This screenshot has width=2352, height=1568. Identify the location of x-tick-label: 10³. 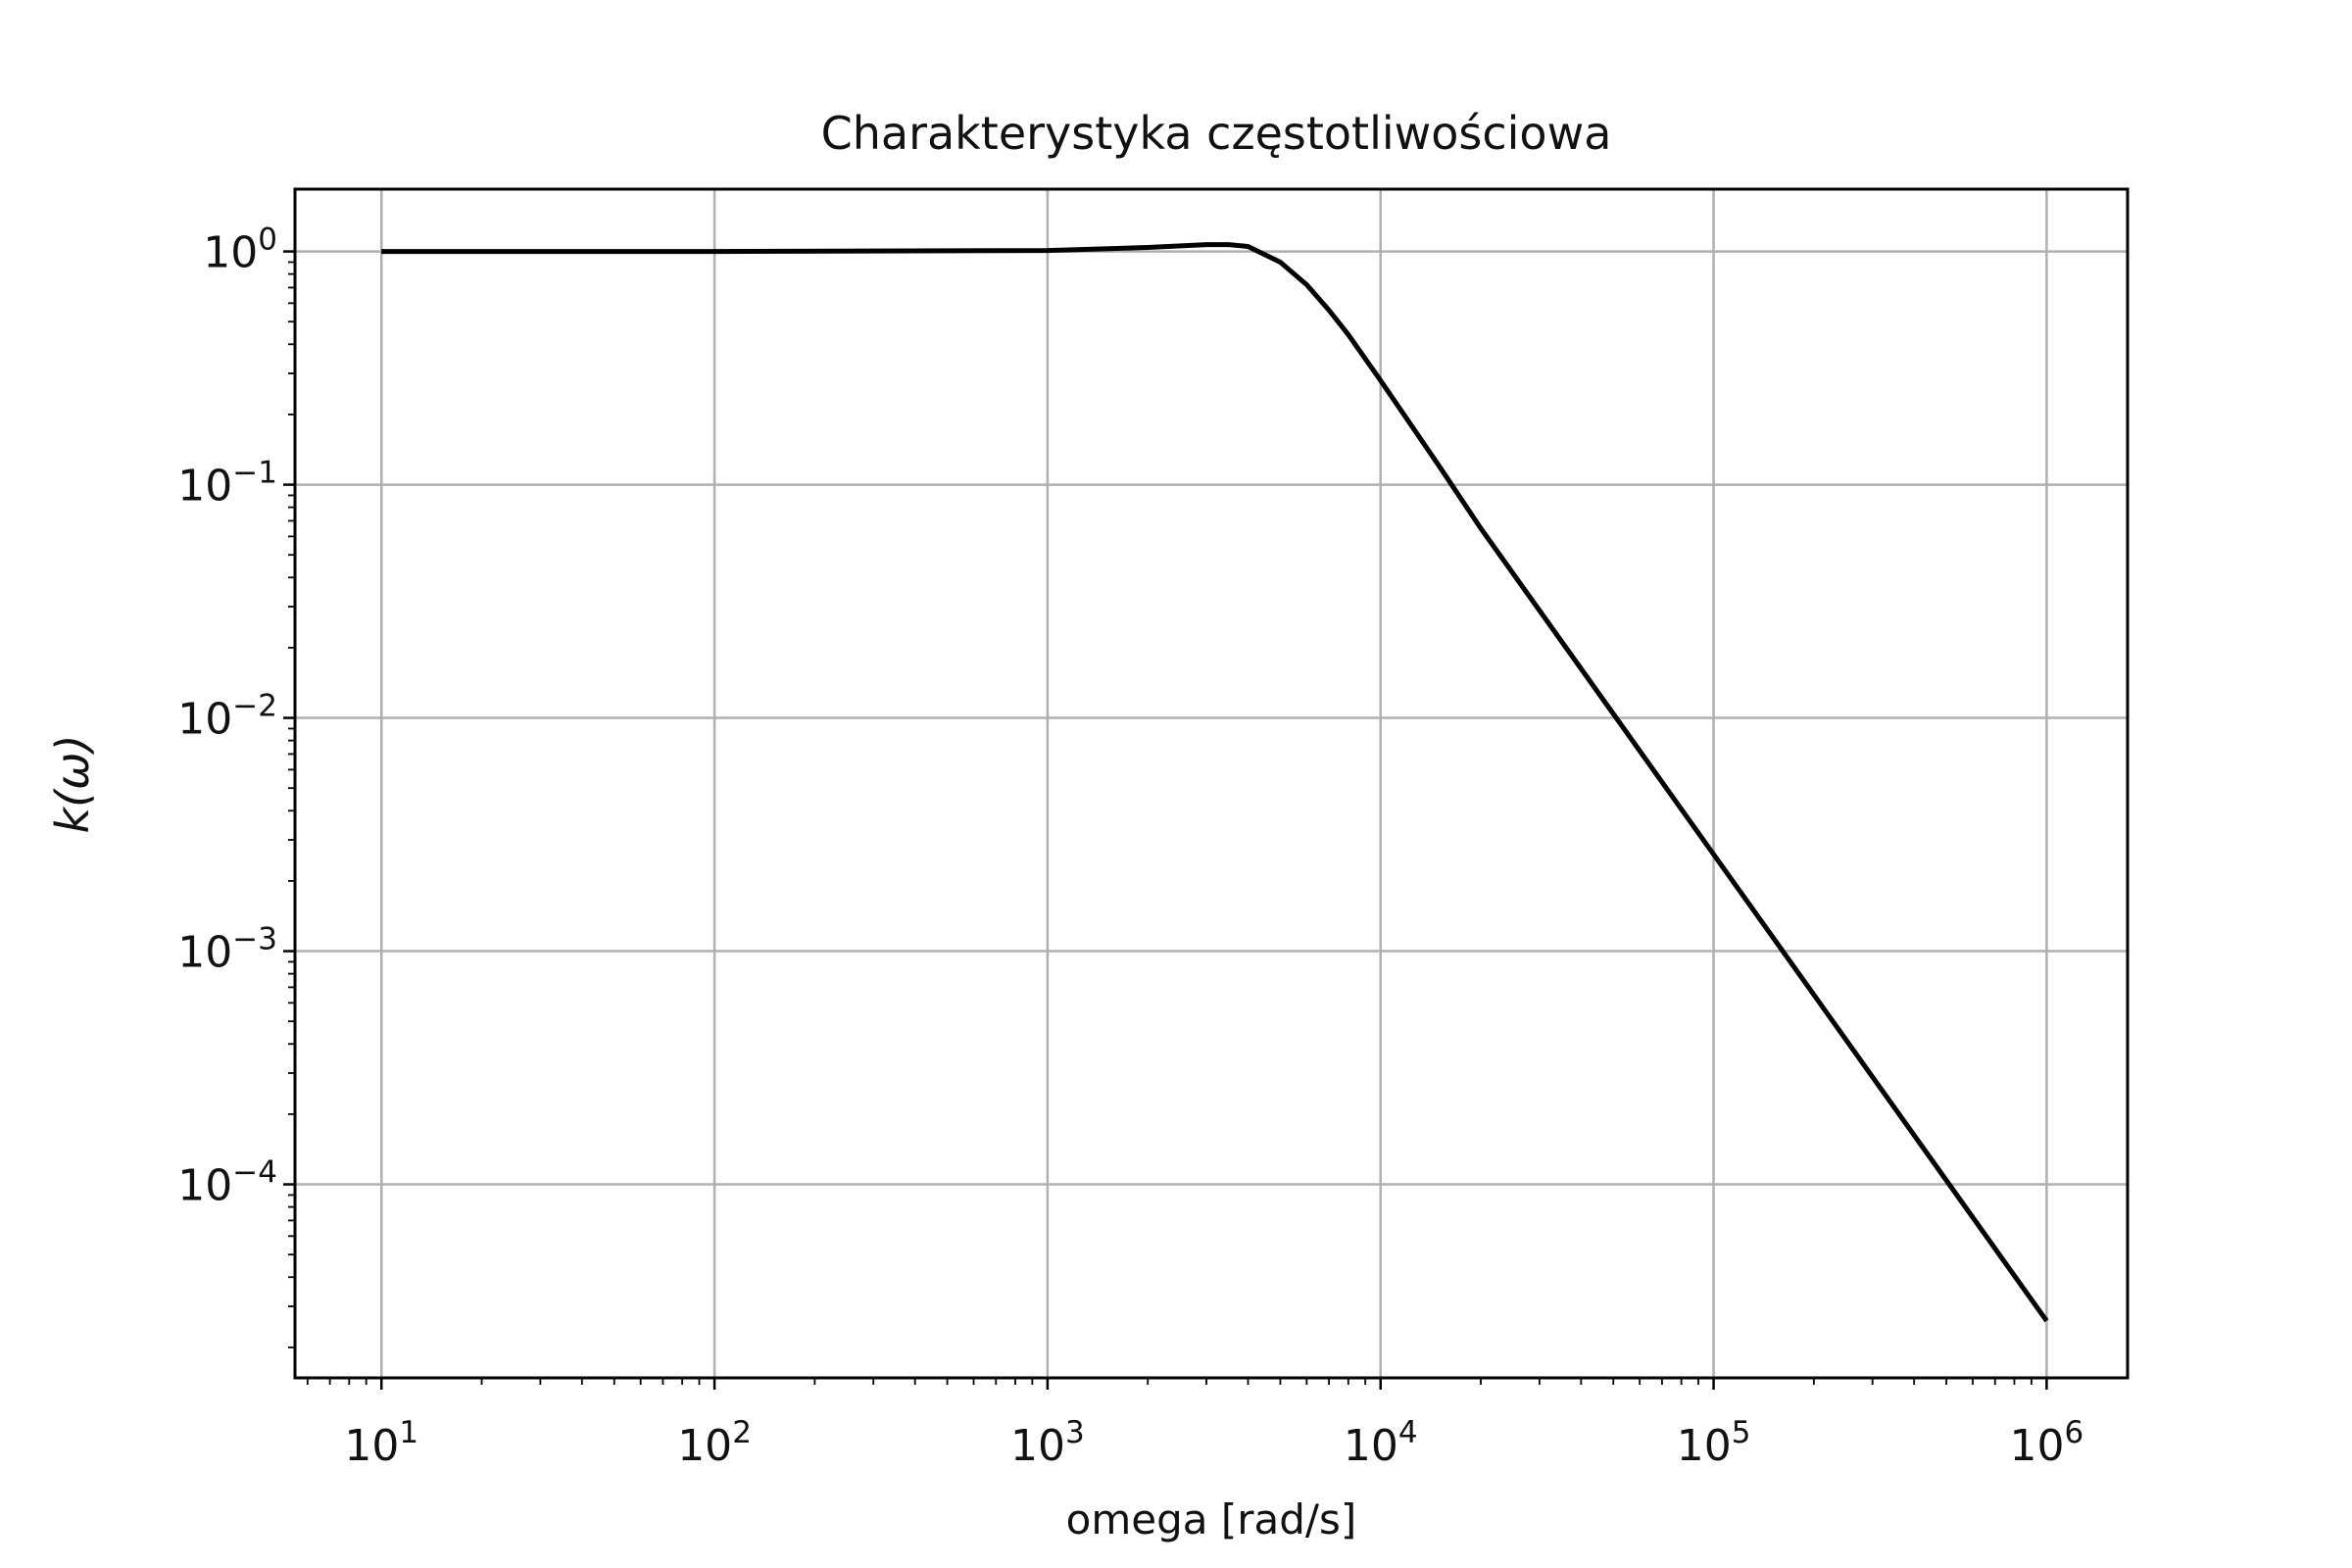
(1047, 1443).